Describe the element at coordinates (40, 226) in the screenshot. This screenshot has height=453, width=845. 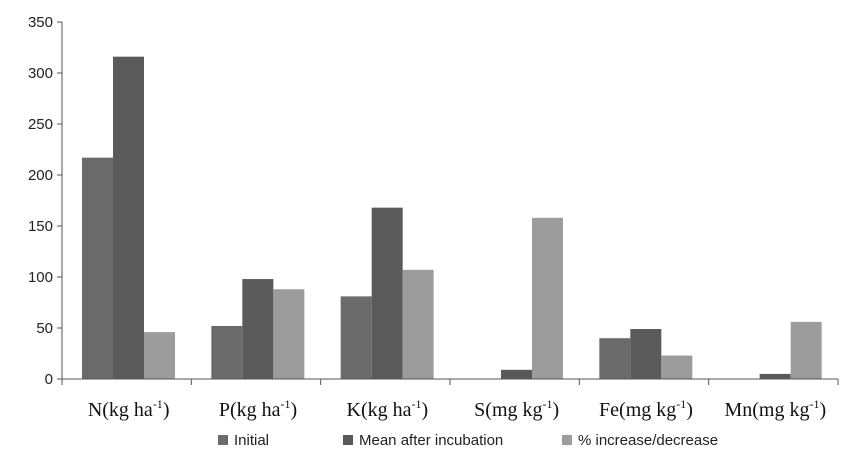
I see `y-tick-label: 150` at that location.